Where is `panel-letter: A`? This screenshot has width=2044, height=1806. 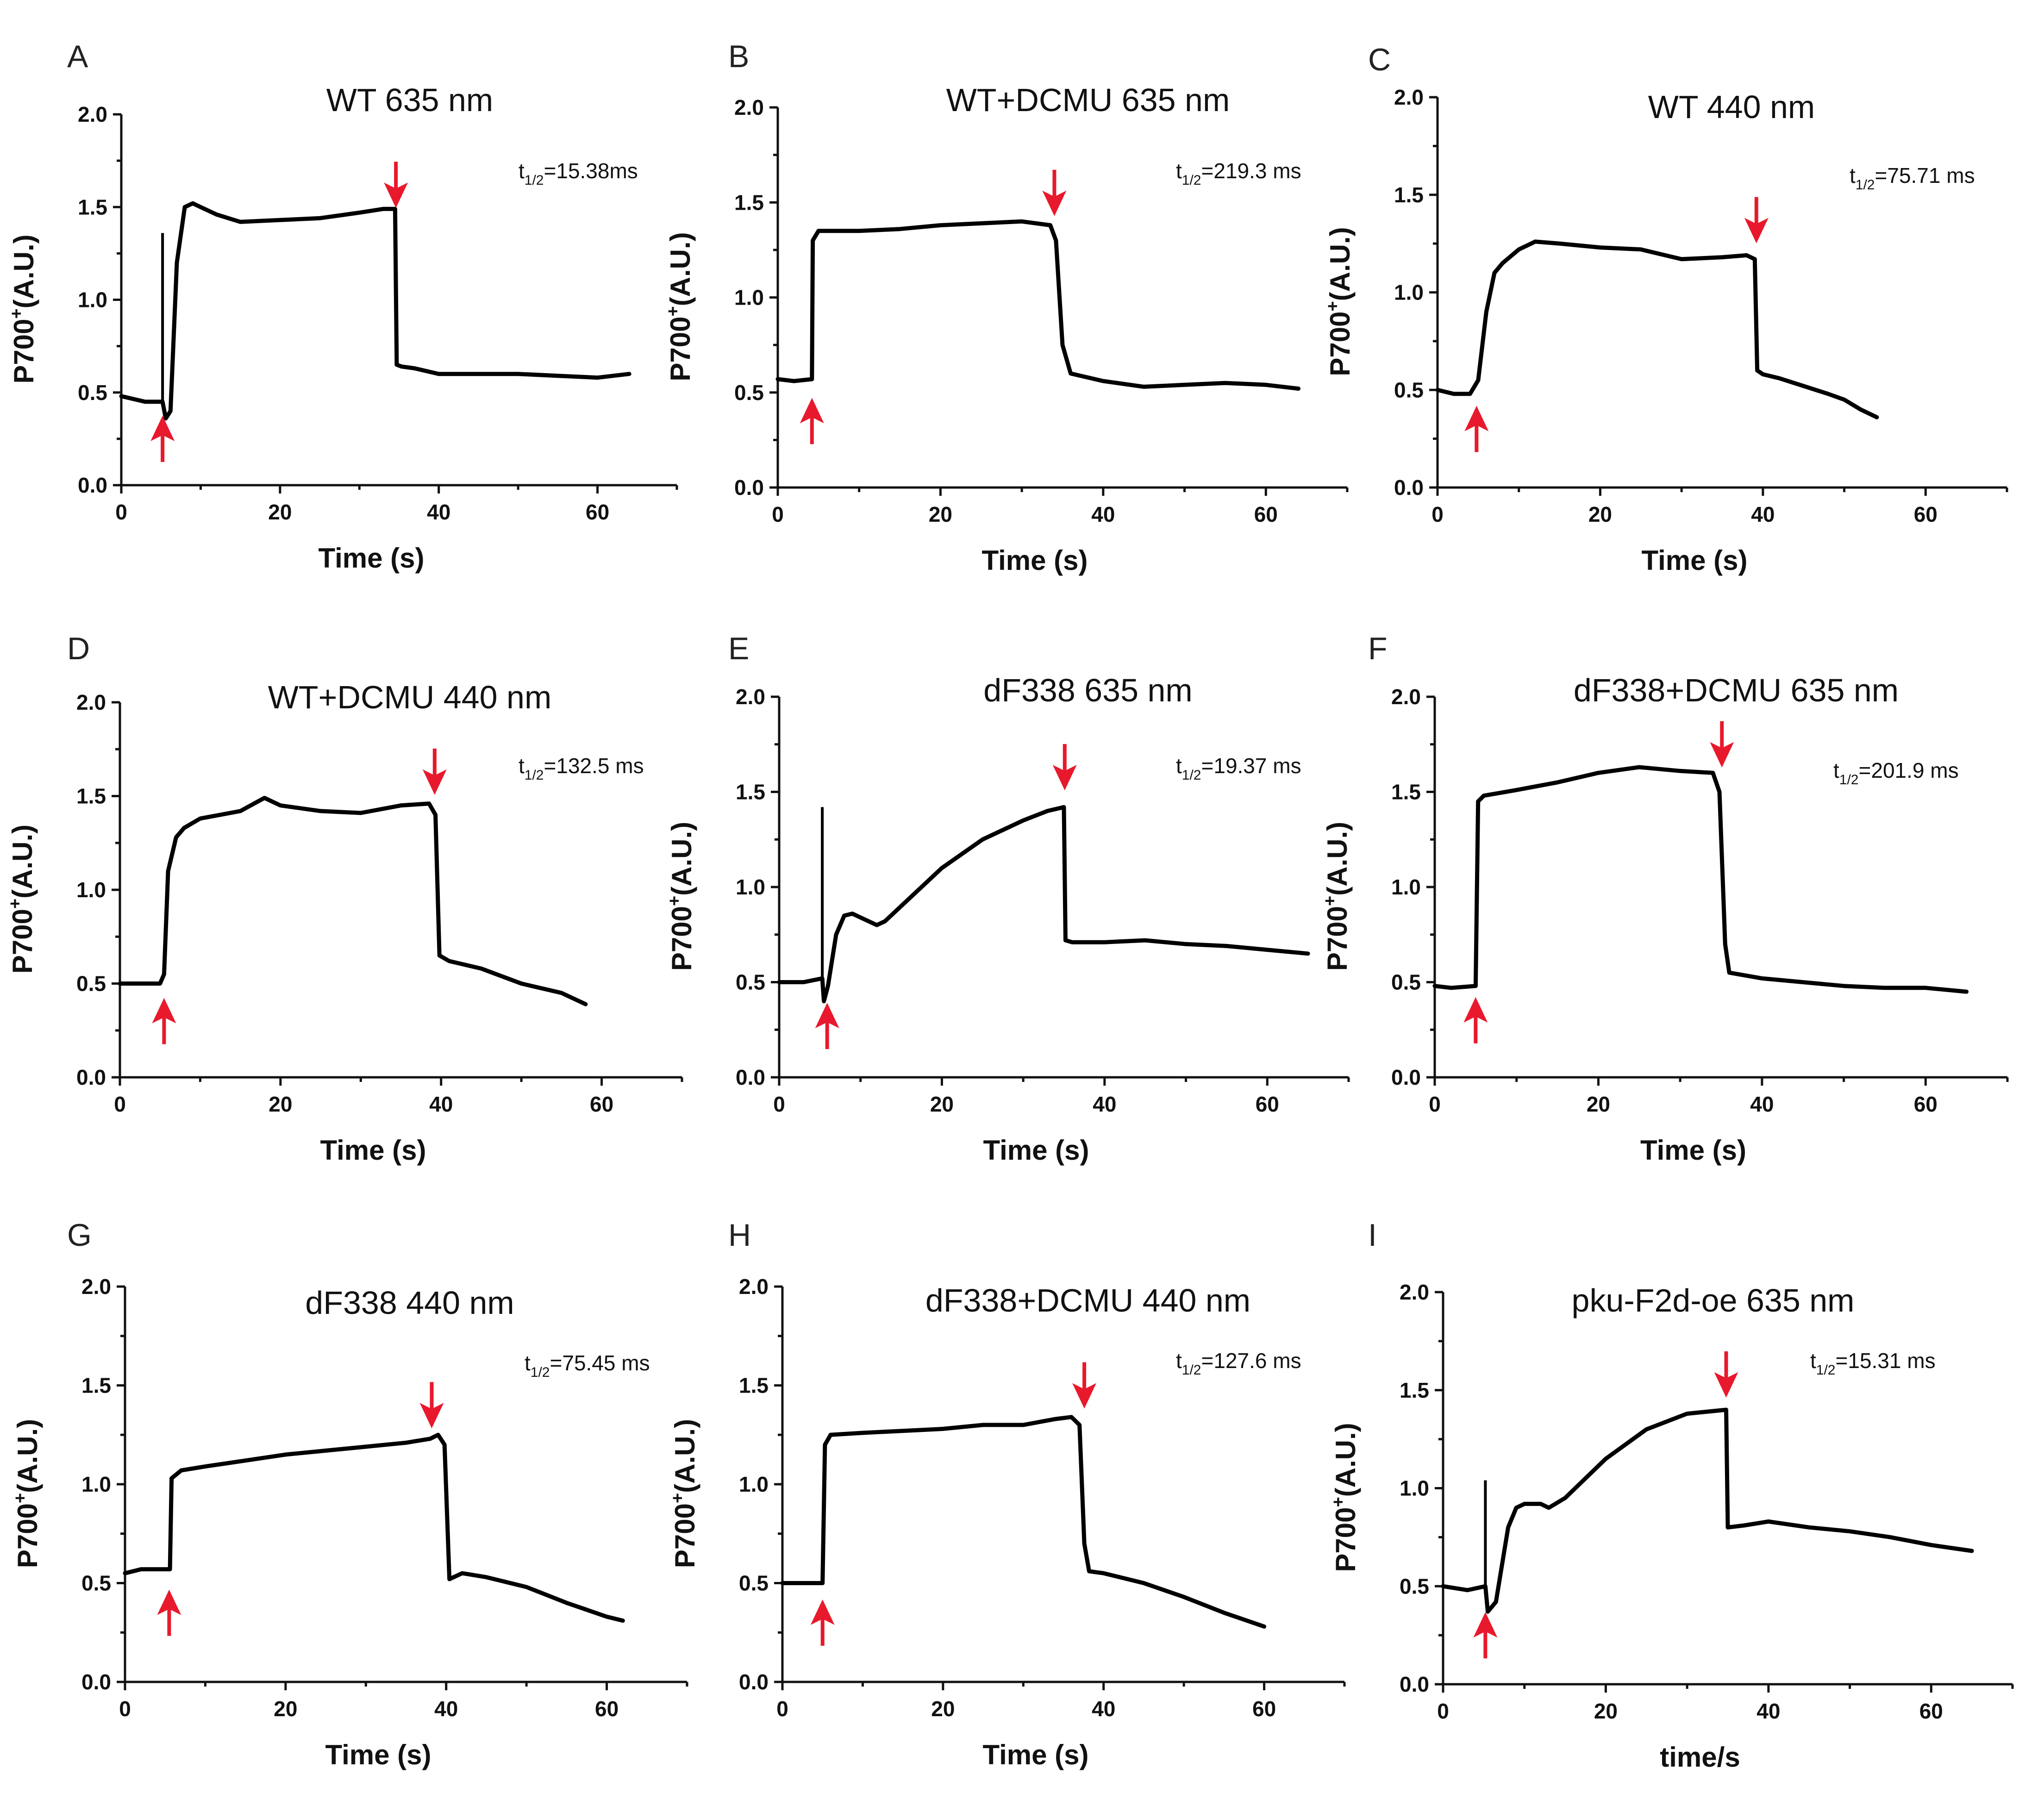
panel-letter: A is located at coordinates (77, 57).